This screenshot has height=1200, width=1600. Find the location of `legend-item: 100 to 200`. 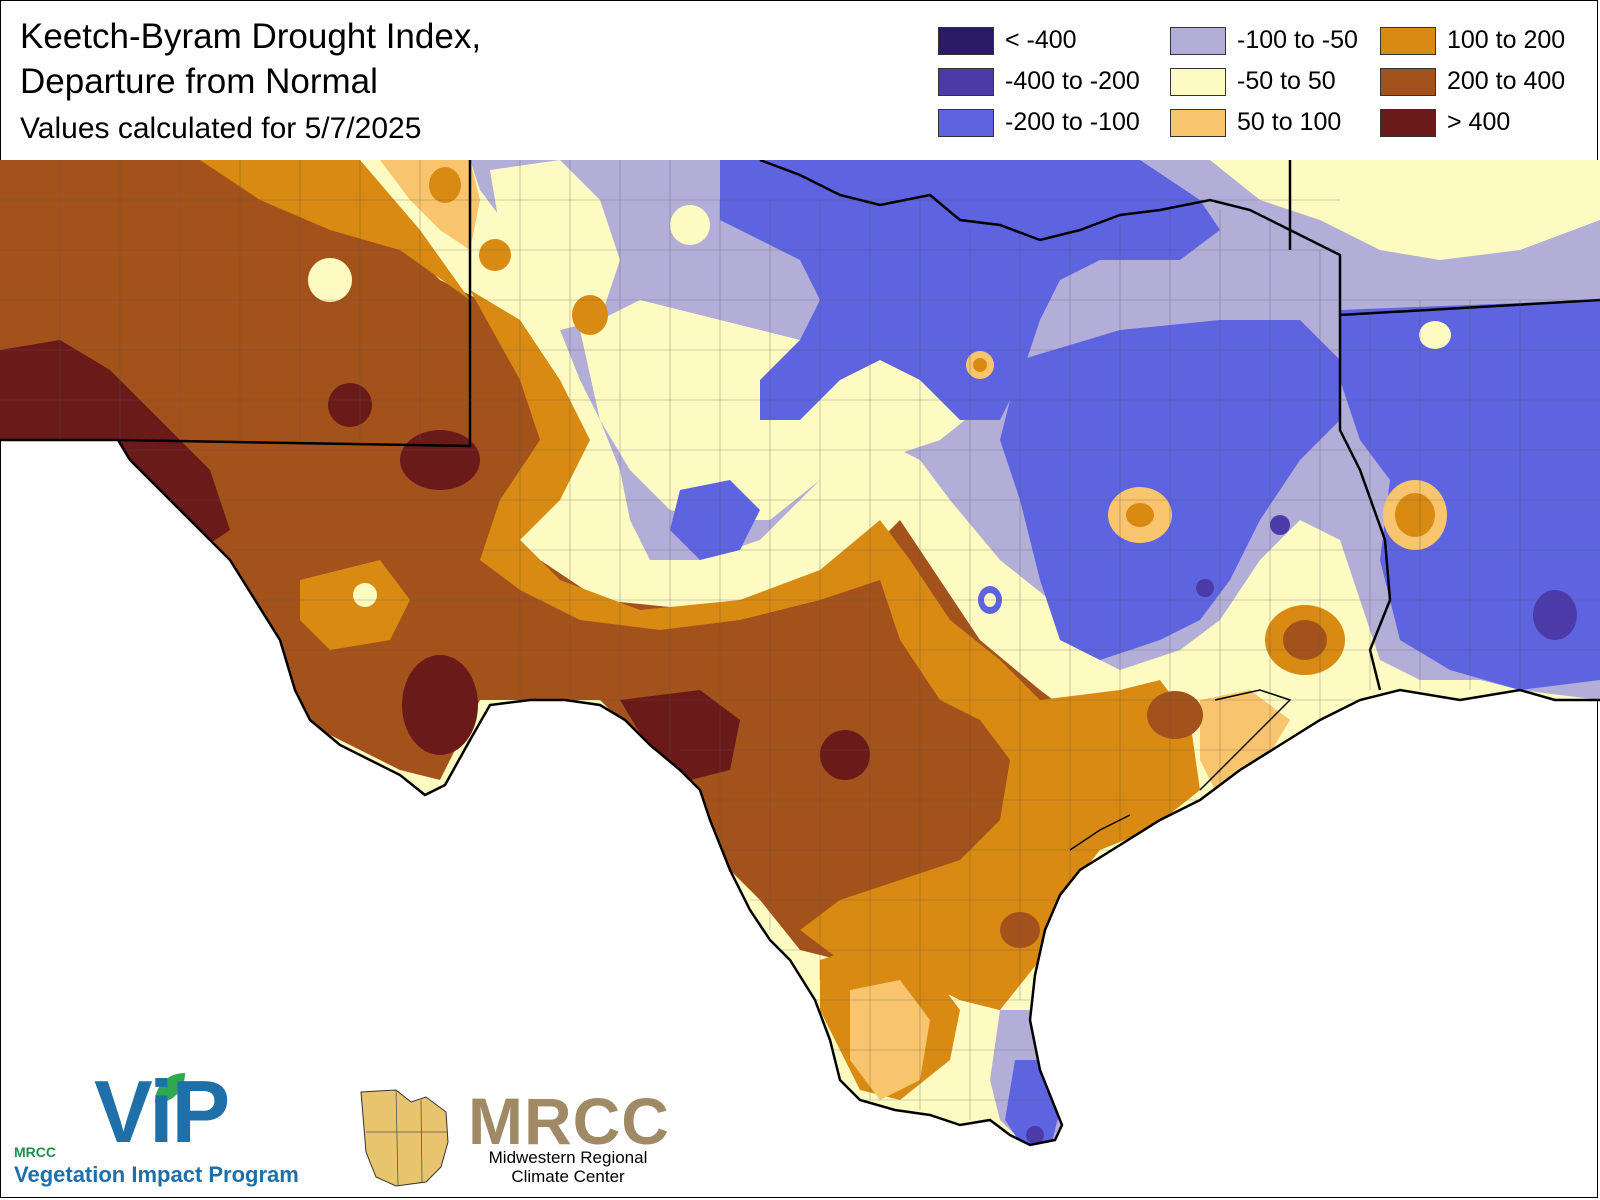

legend-item: 100 to 200 is located at coordinates (1485, 40).